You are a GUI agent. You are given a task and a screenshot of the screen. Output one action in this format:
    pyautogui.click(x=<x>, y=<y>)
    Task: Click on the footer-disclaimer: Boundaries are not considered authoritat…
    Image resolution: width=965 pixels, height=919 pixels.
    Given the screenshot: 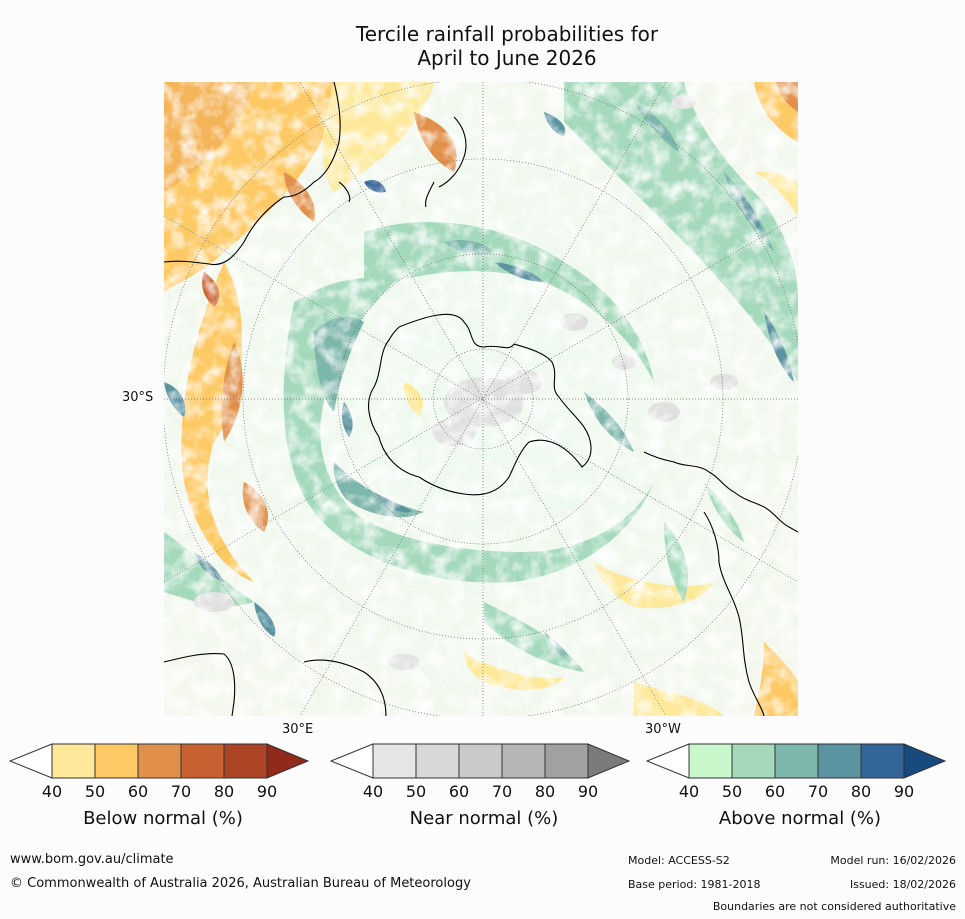 What is the action you would take?
    pyautogui.click(x=834, y=906)
    